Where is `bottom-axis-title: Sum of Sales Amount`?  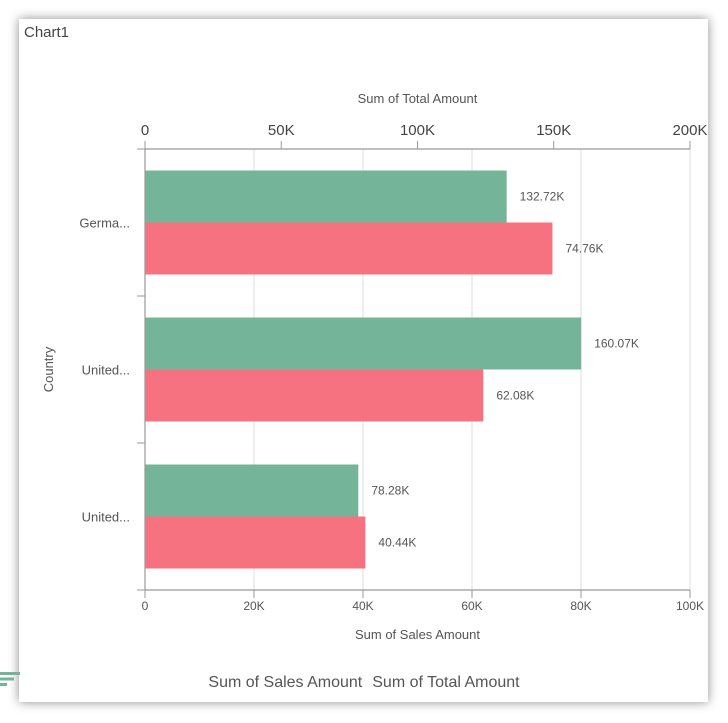 bottom-axis-title: Sum of Sales Amount is located at coordinates (417, 634).